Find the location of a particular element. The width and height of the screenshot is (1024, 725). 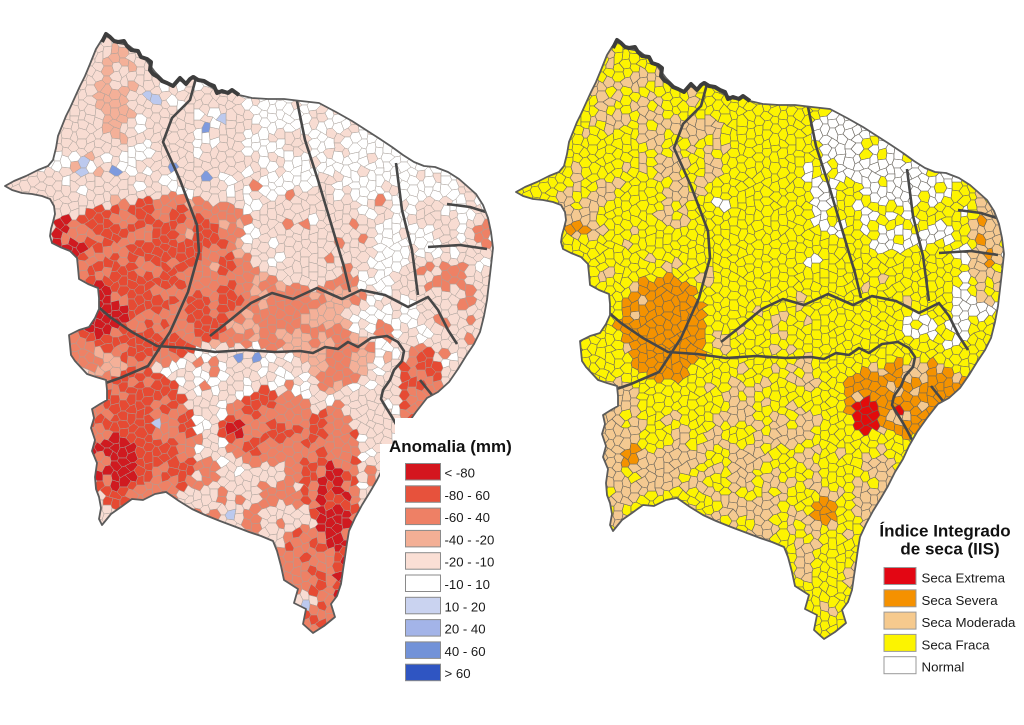

svg-text: de seca (IIS) is located at coordinates (949, 549).